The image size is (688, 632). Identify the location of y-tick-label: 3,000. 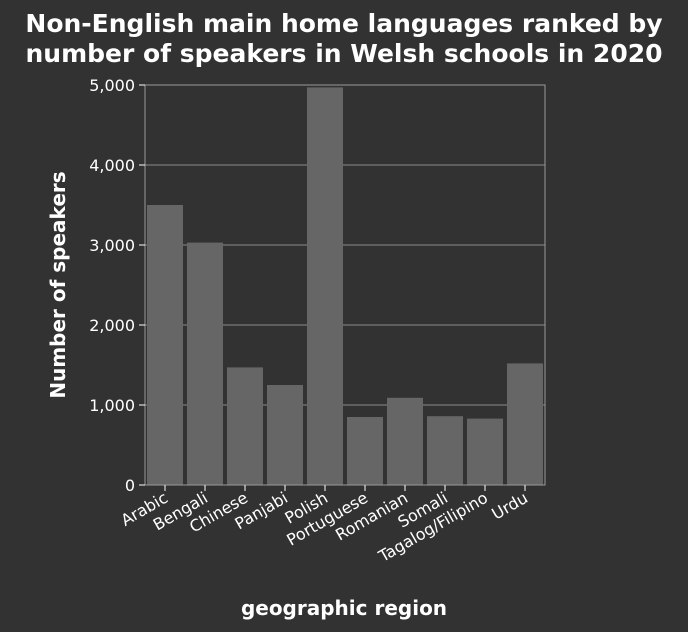
(112, 245).